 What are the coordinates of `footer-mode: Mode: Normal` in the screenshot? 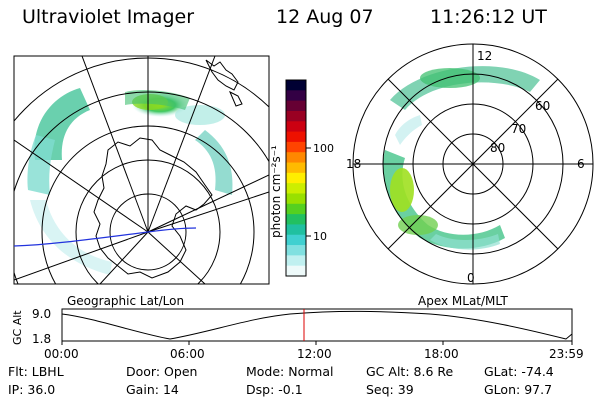 It's located at (290, 371).